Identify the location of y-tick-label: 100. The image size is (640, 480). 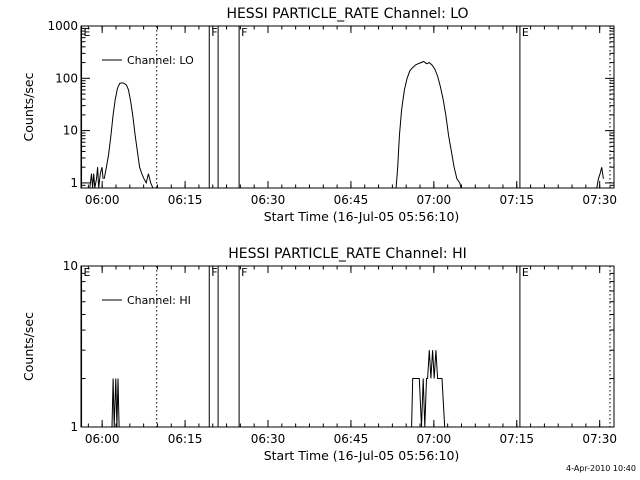
(66, 78).